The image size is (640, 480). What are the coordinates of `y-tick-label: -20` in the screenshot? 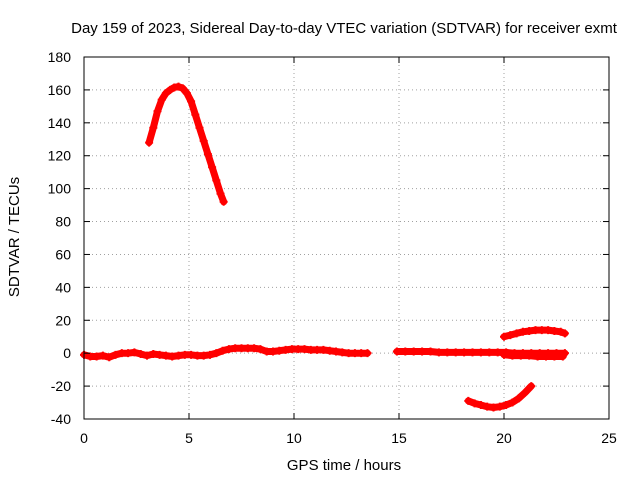 It's located at (61, 386).